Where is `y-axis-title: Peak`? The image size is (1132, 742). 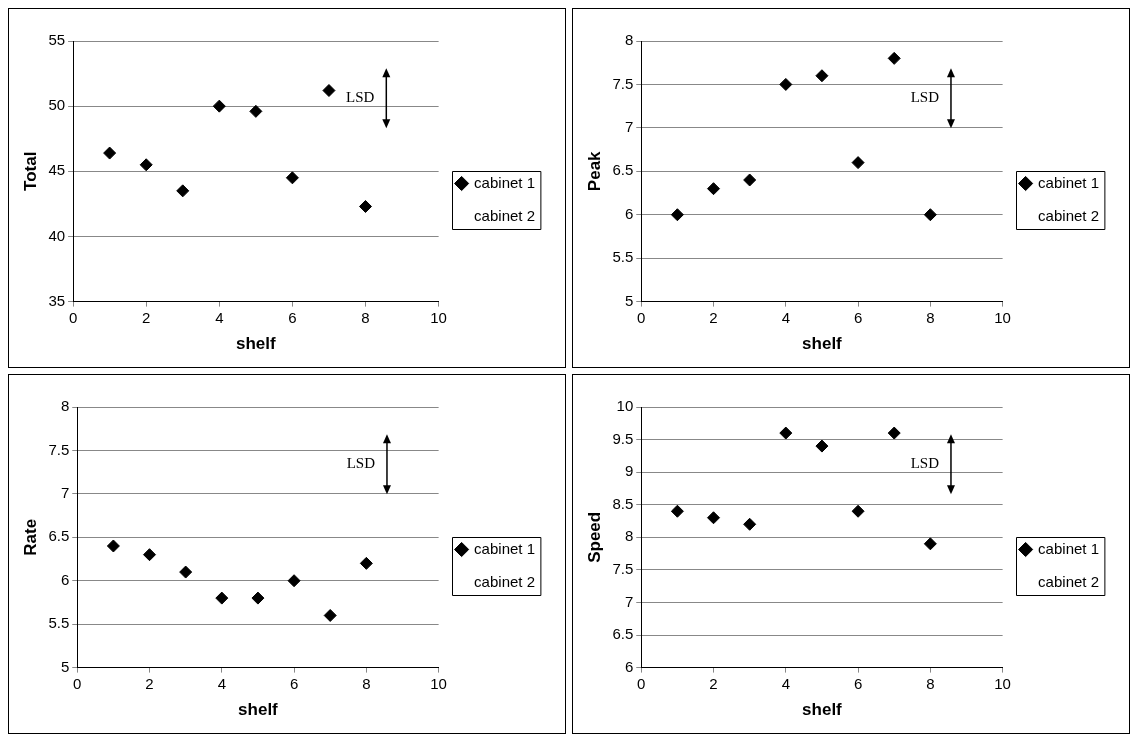
y-axis-title: Peak is located at coordinates (594, 171).